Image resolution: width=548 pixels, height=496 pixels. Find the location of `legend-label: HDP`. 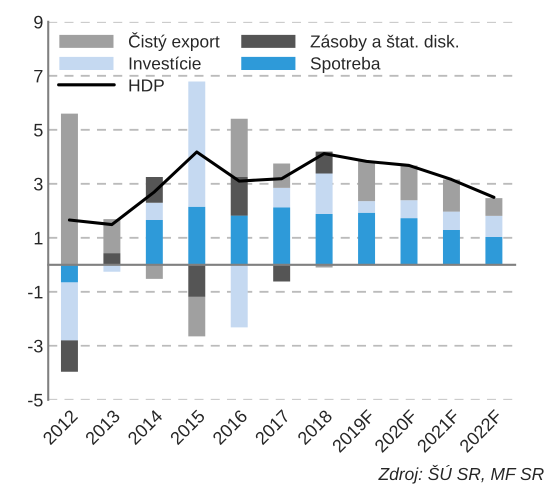

legend-label: HDP is located at coordinates (147, 85).